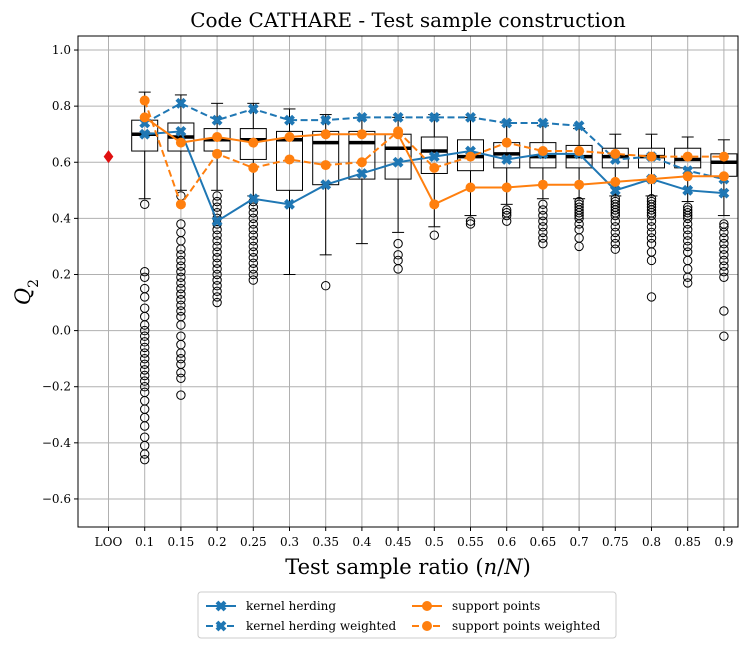  I want to click on x-tick-label: 0.45, so click(398, 542).